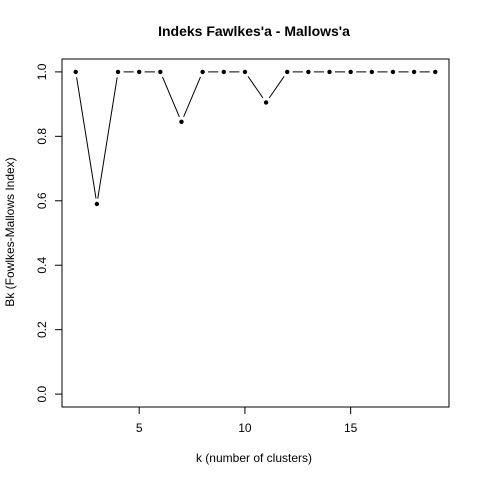  Describe the element at coordinates (42, 265) in the screenshot. I see `y-tick-label: 0.4` at that location.